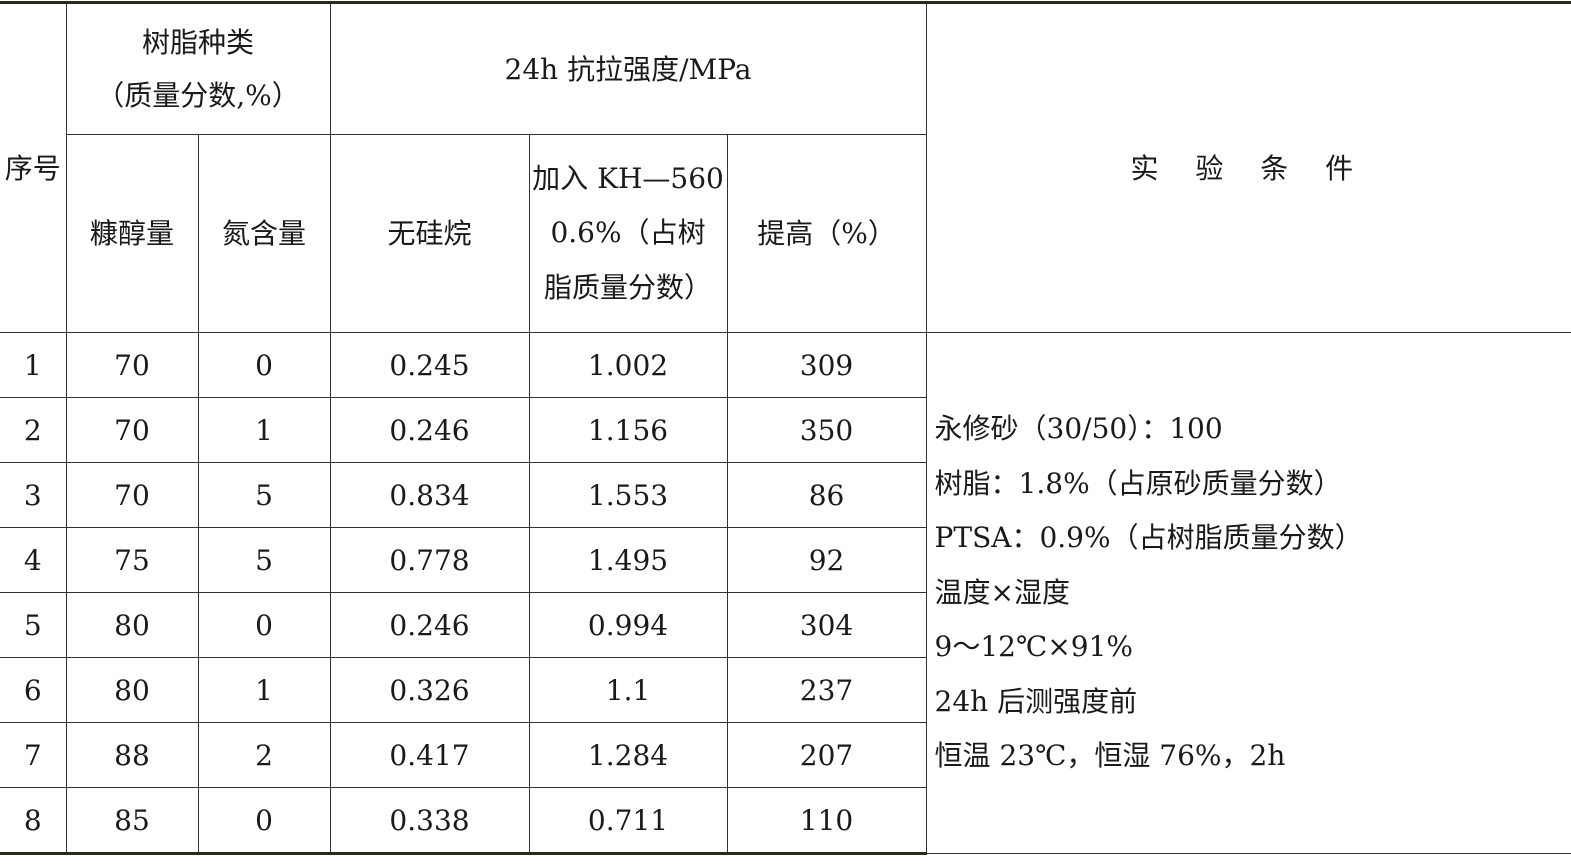 Image resolution: width=1571 pixels, height=866 pixels. I want to click on cell-kh560: 0.711, so click(628, 821).